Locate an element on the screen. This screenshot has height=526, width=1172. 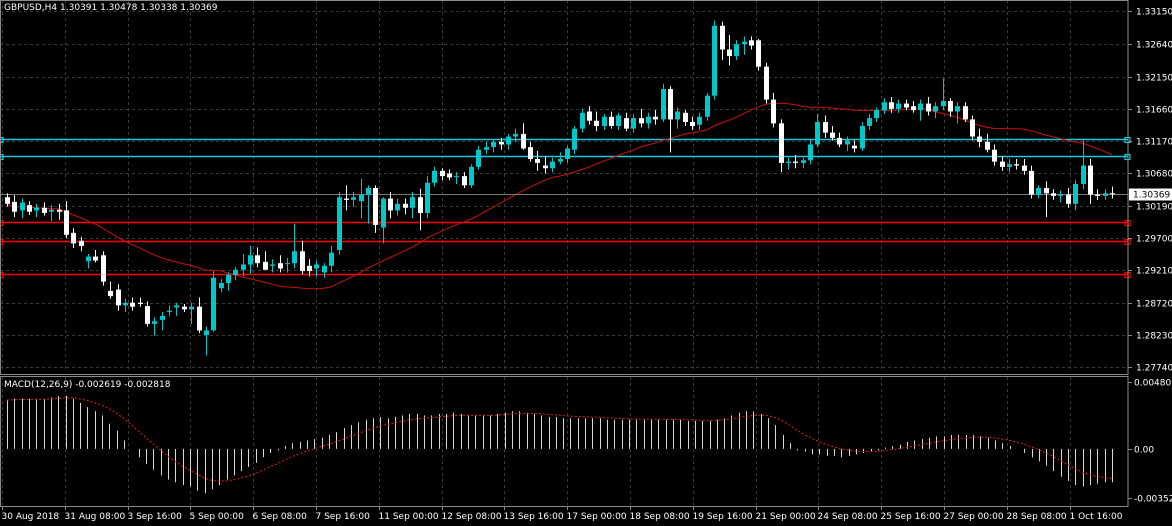
macd-tick-label: 0.004801 is located at coordinates (1153, 384).